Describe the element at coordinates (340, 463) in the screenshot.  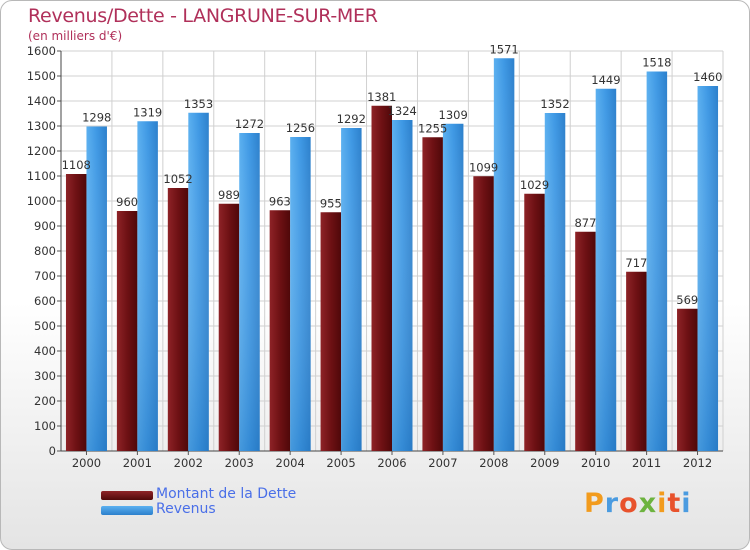
I see `x-tick-label: 2005` at that location.